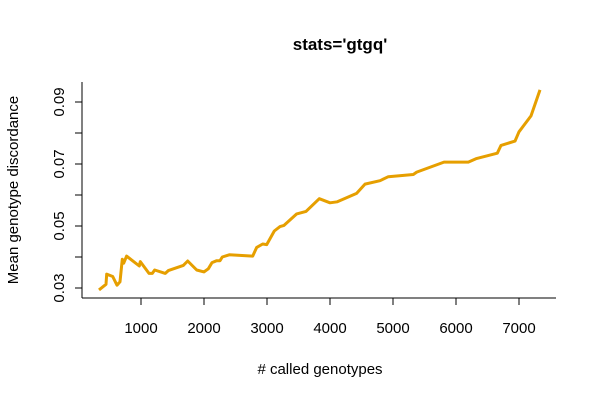  I want to click on y-tick-label: 0.05, so click(59, 225).